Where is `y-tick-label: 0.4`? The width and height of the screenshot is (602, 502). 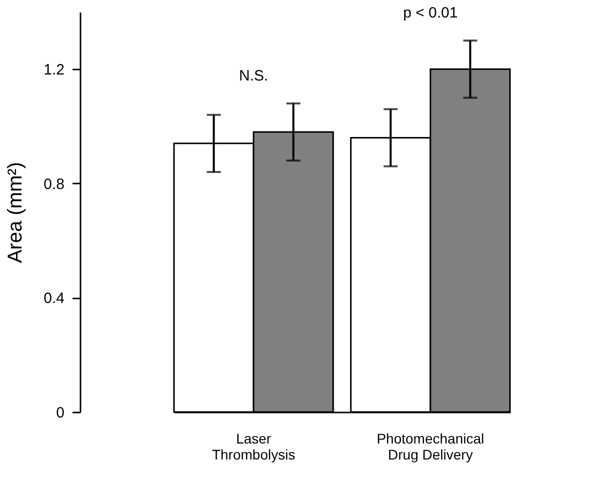 y-tick-label: 0.4 is located at coordinates (54, 299).